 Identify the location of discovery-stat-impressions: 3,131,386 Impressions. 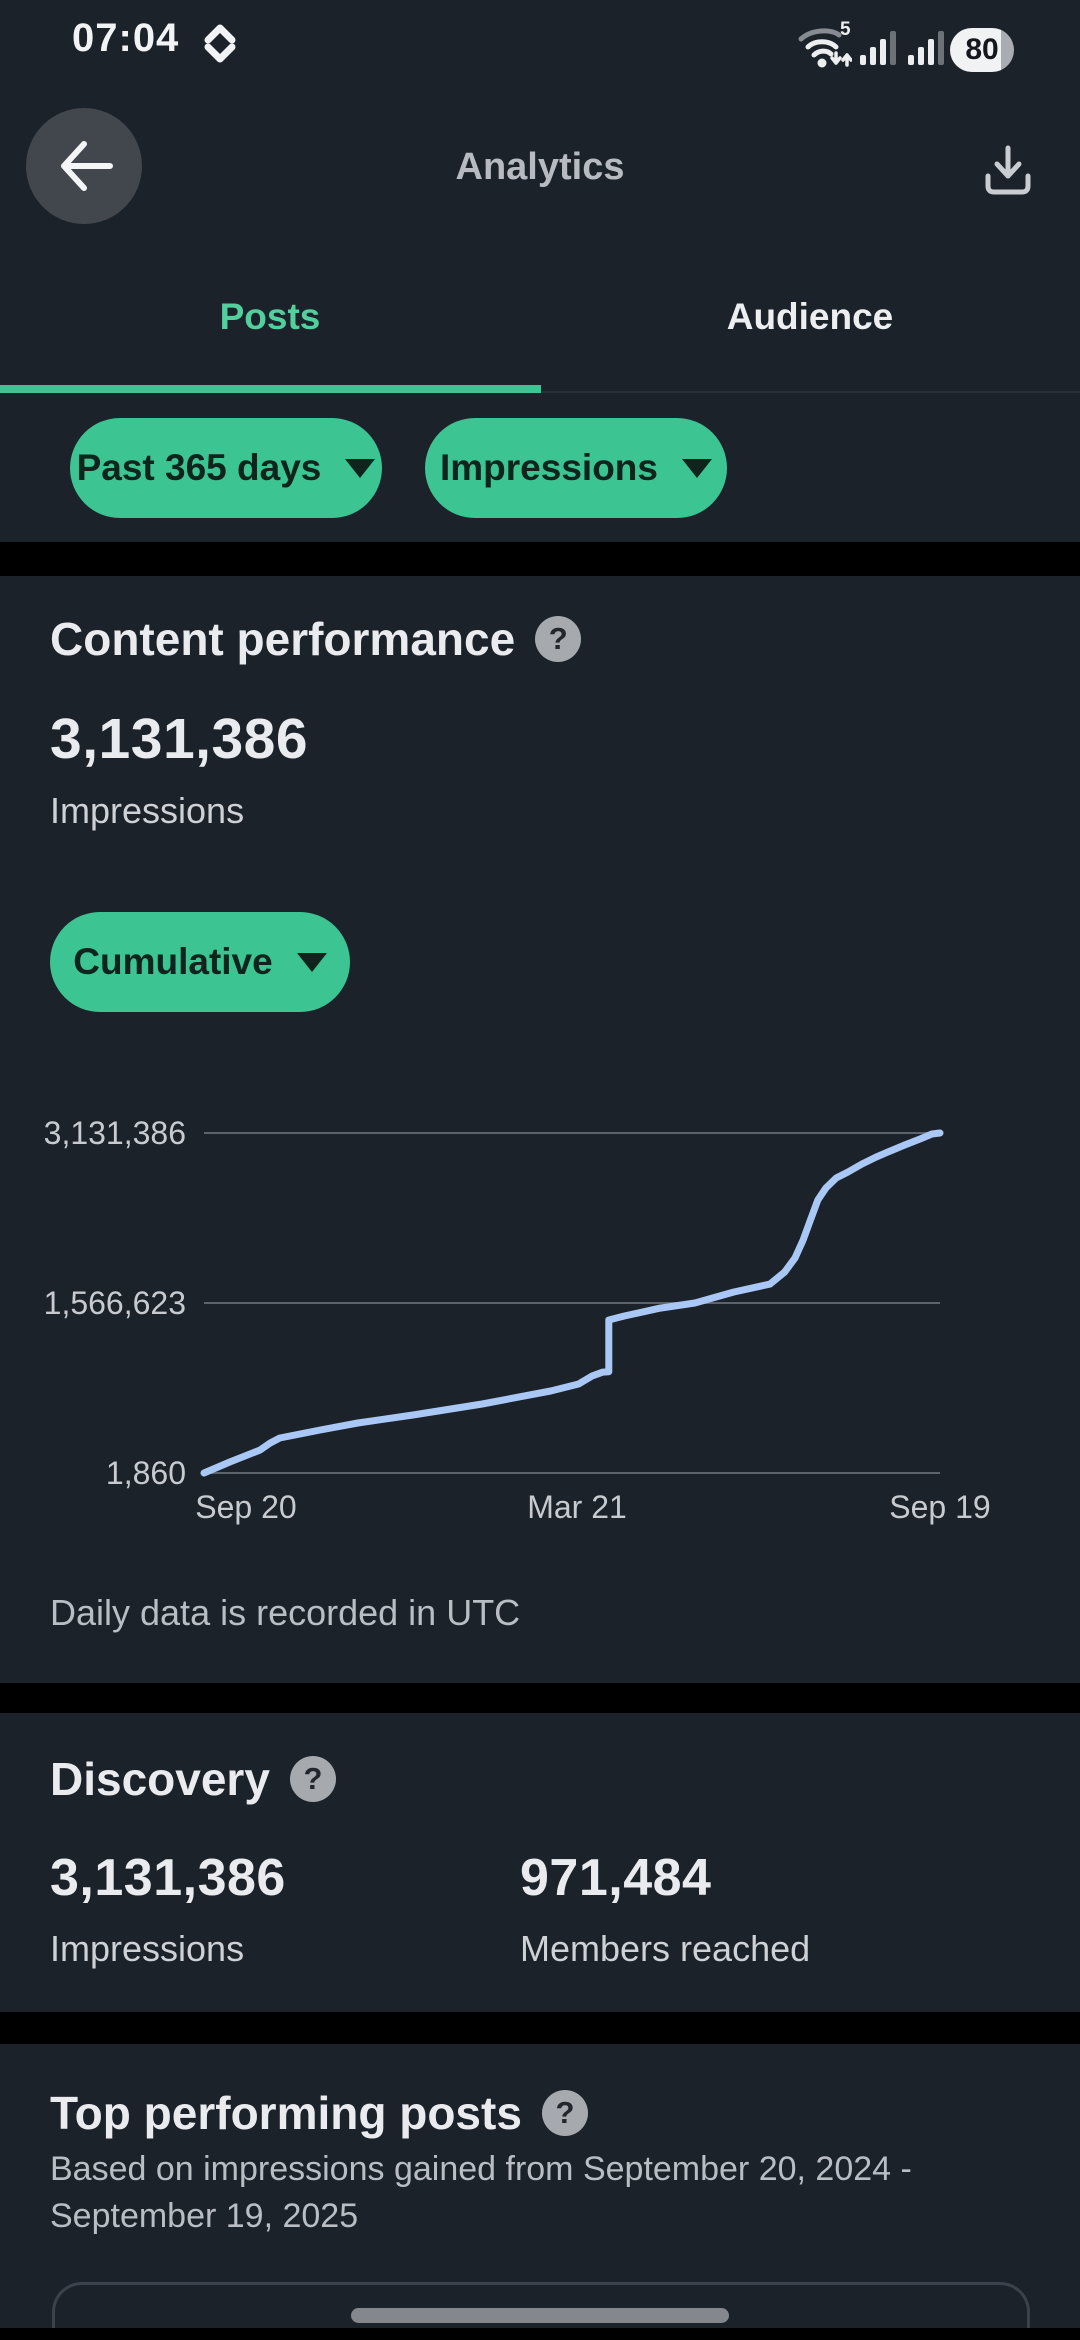
(168, 1909).